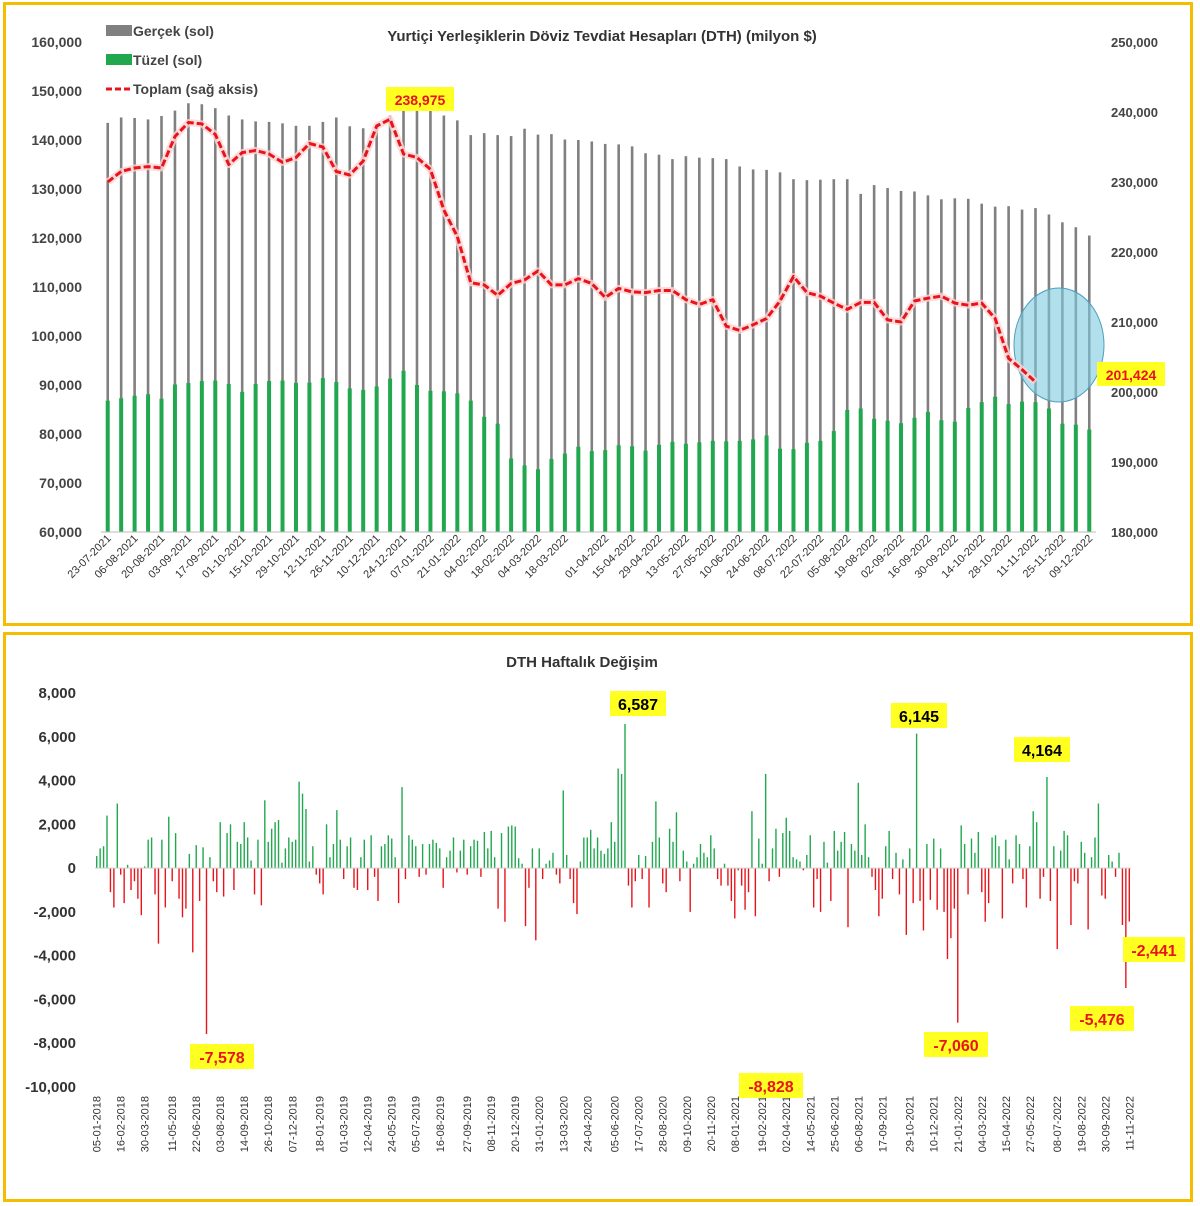  I want to click on right-axis-tick-label: 210,000, so click(1134, 322).